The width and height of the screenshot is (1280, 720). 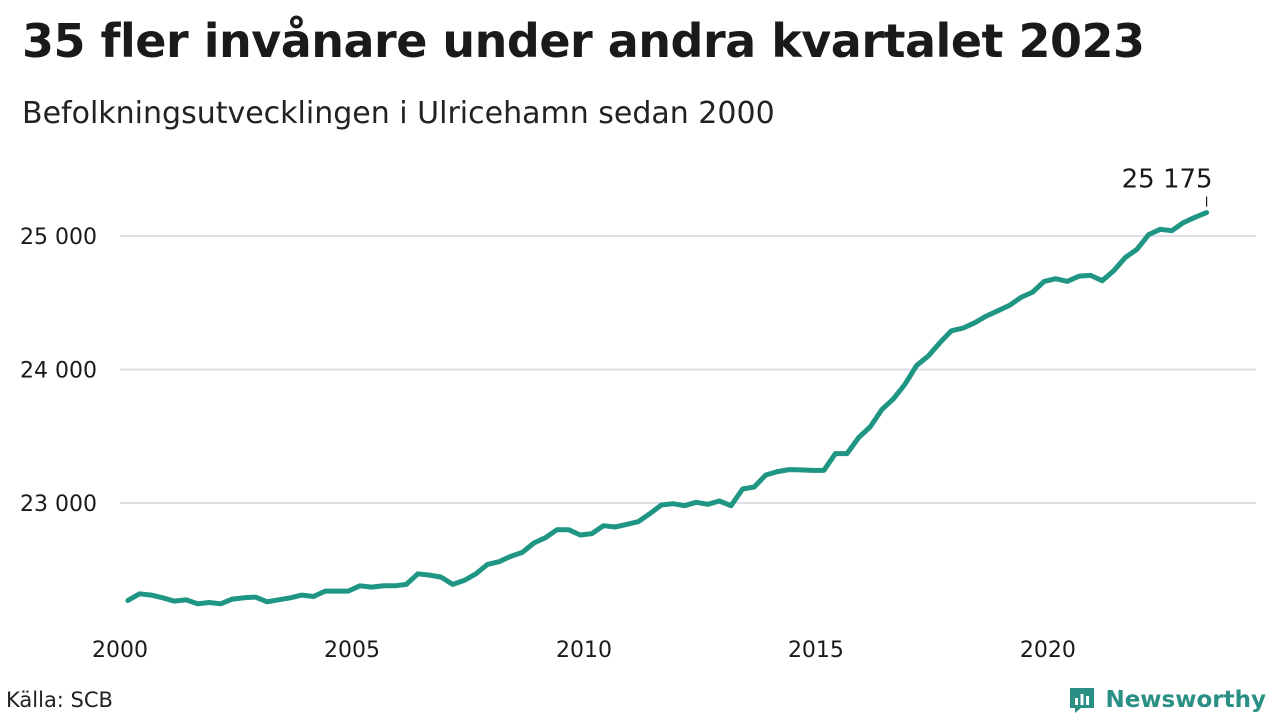 I want to click on x-tick-label: 2010, so click(x=584, y=650).